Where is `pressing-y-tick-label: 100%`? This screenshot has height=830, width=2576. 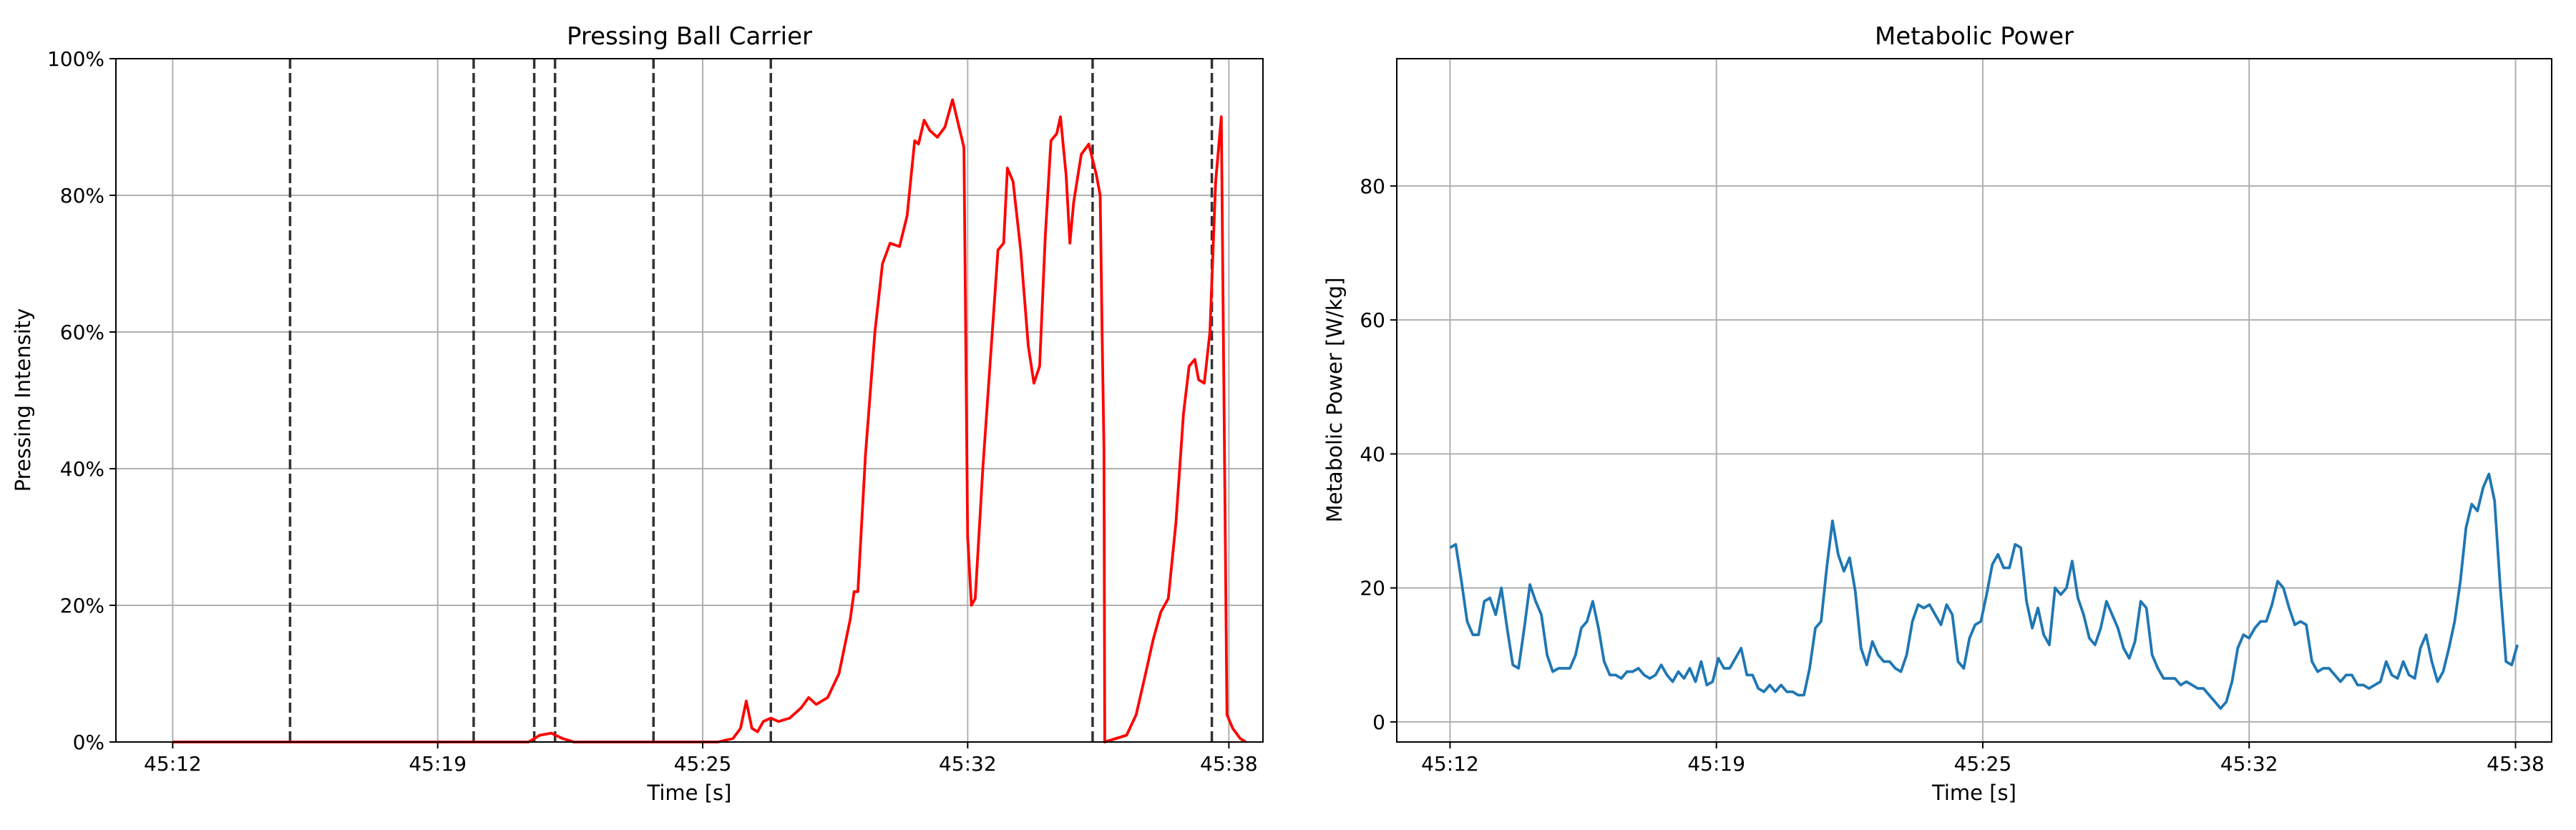 pressing-y-tick-label: 100% is located at coordinates (75, 59).